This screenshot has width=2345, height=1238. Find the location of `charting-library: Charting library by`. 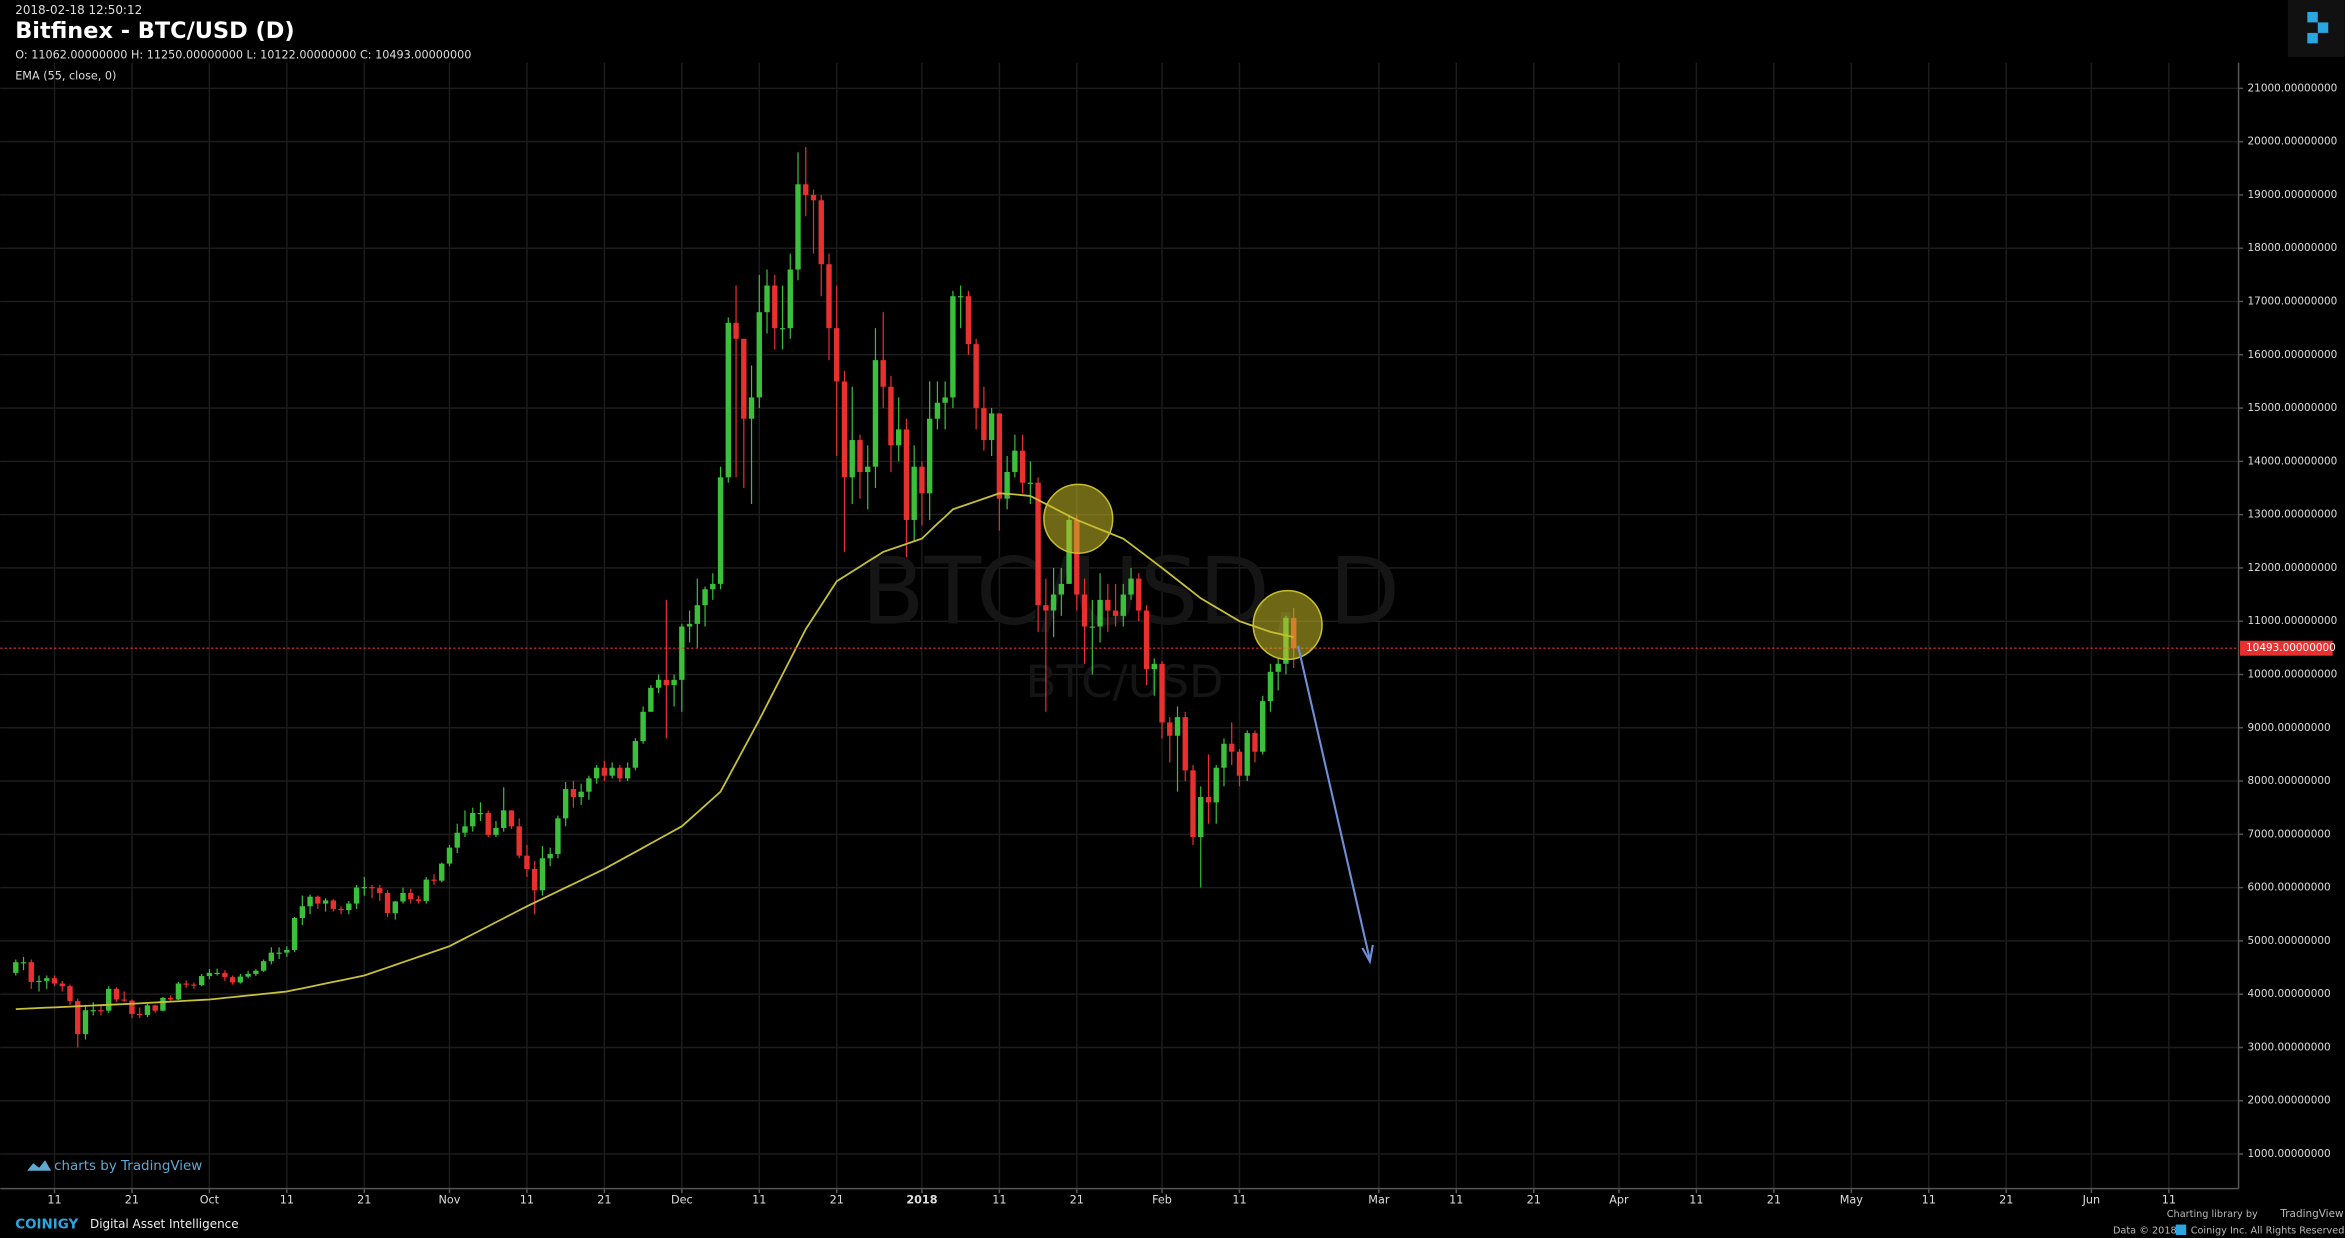

charting-library: Charting library by is located at coordinates (2212, 1214).